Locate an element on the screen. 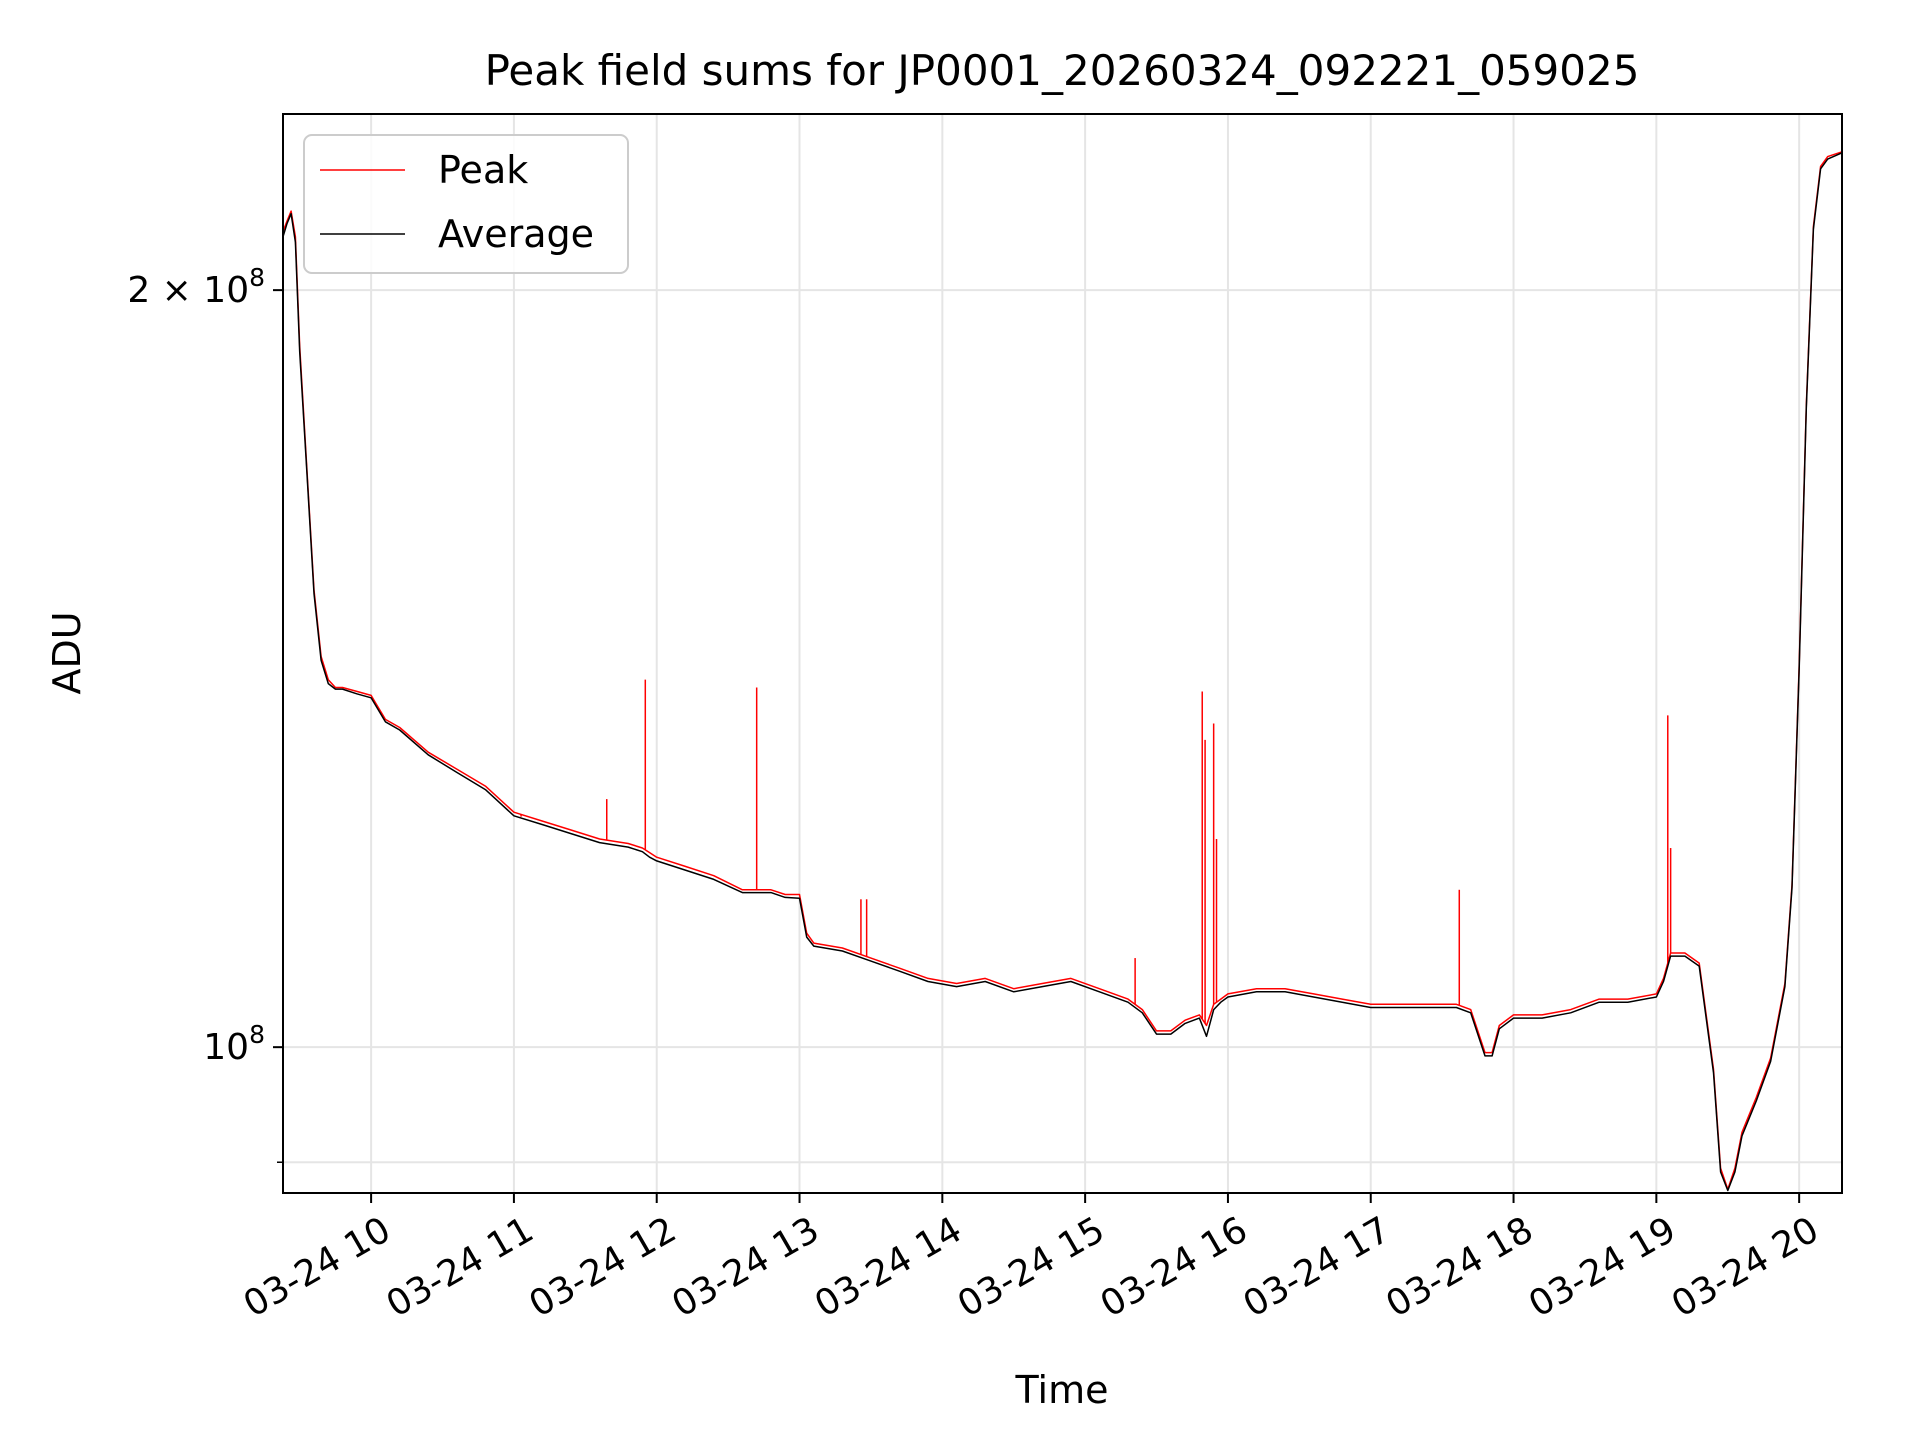  y-tick-label: 108 is located at coordinates (234, 1044).